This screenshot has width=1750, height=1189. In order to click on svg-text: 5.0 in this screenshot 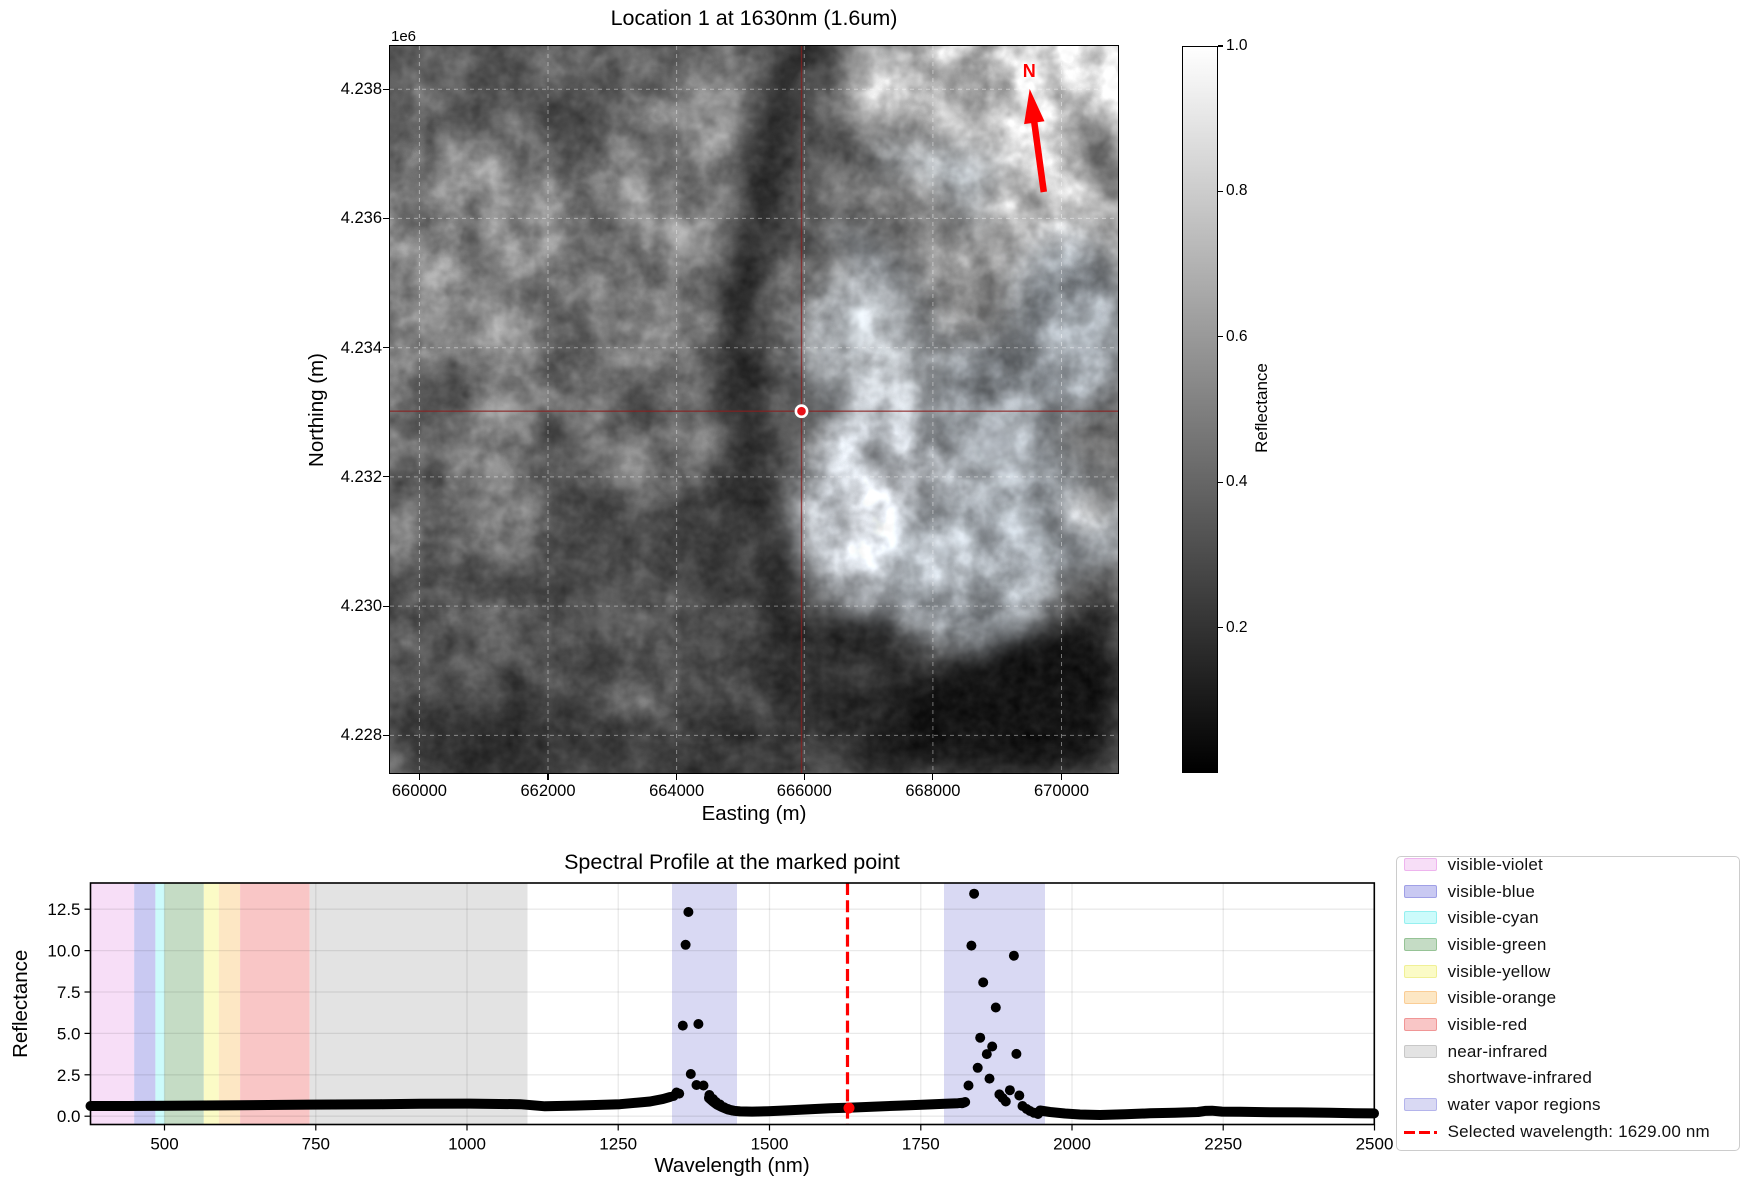, I will do `click(69, 1033)`.